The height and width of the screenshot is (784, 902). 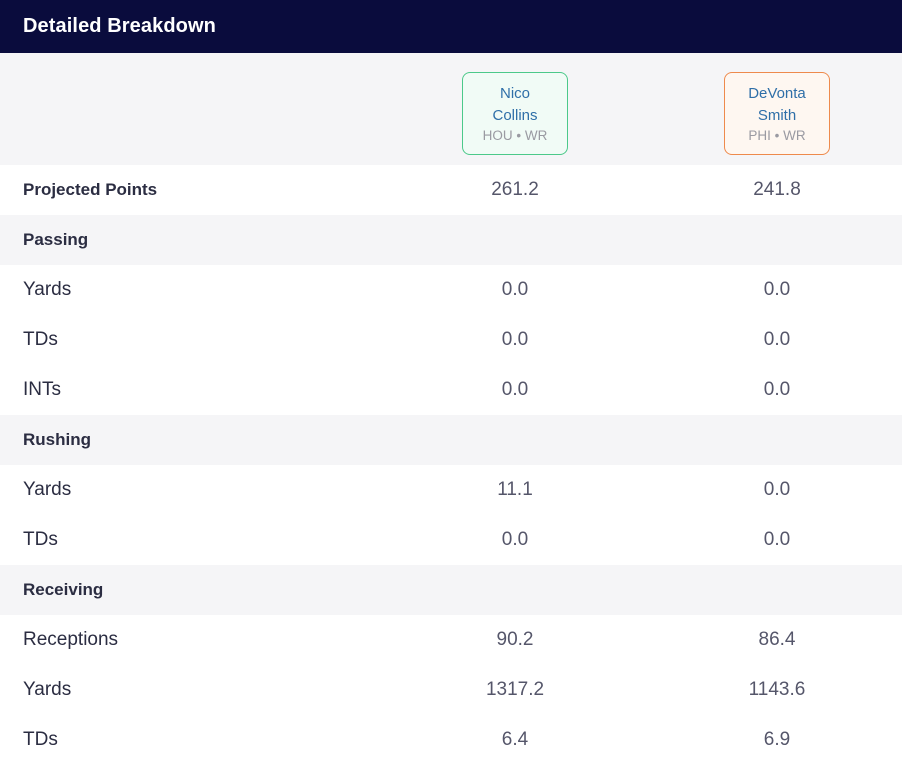 I want to click on player-last-name: Smith, so click(x=777, y=115).